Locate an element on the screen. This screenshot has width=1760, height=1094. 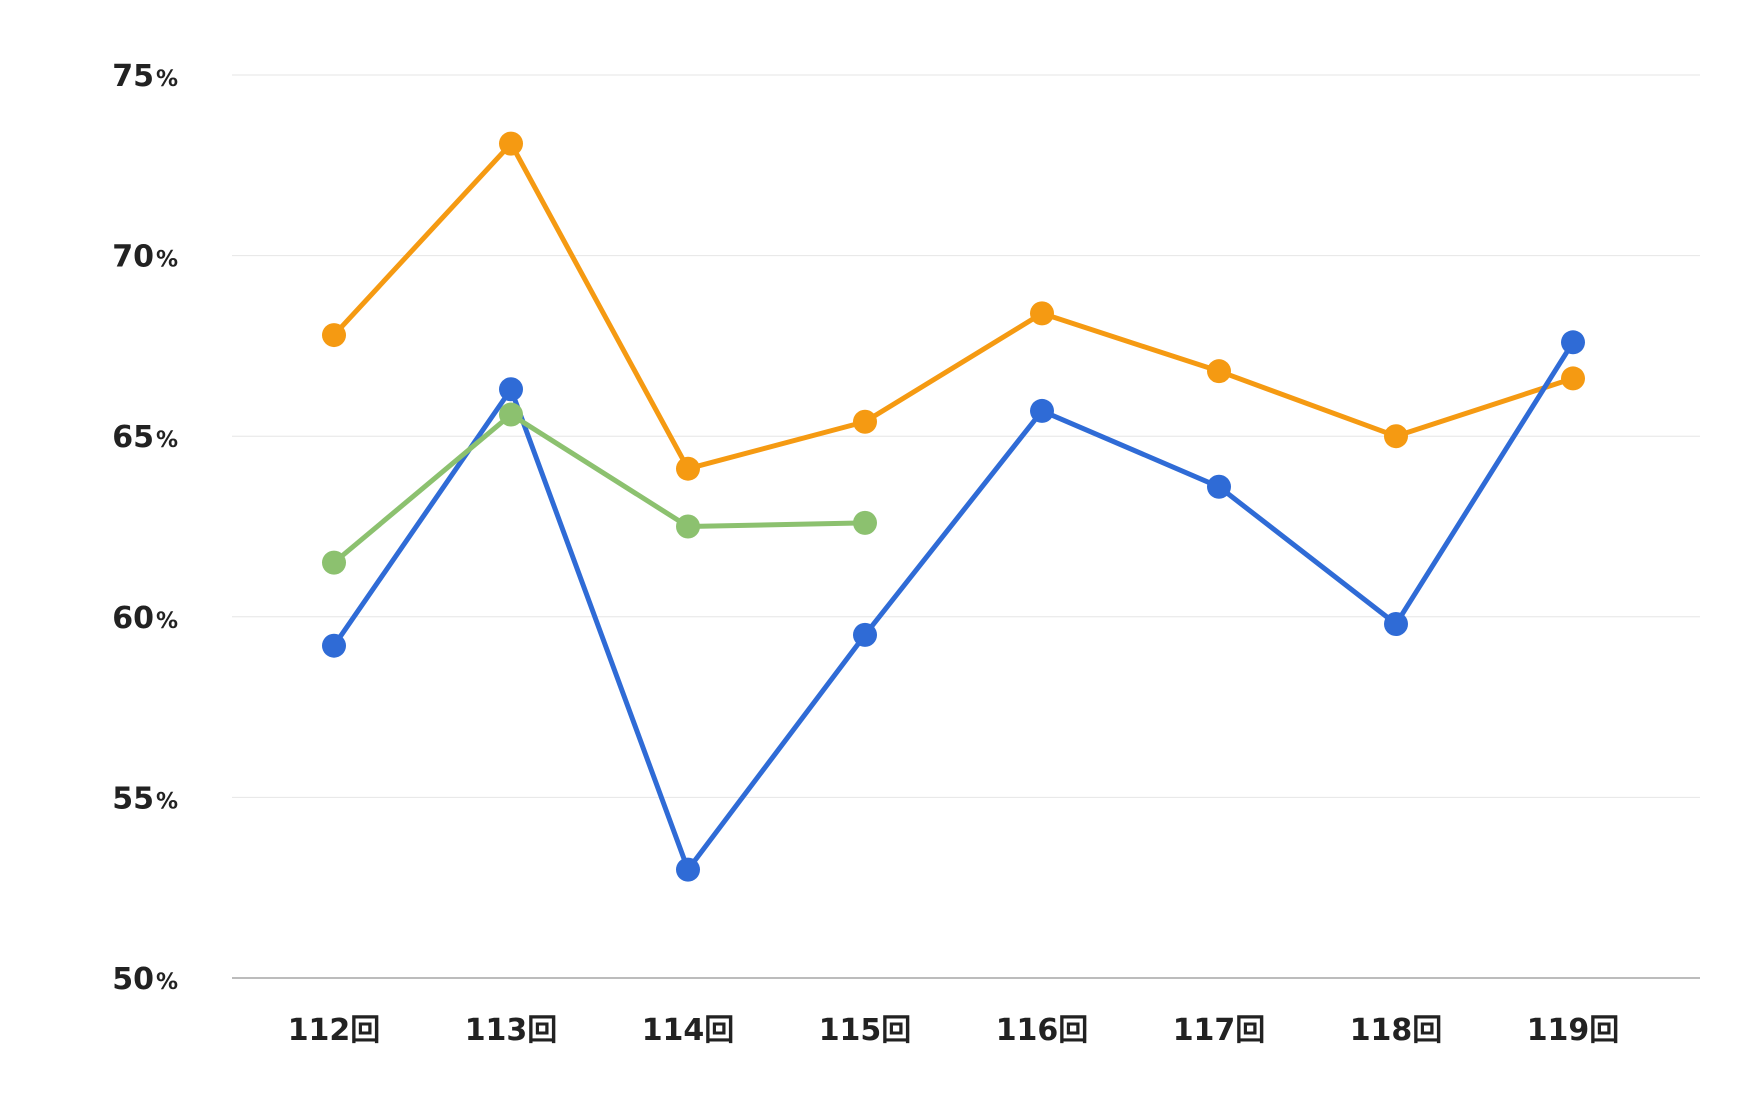
y-tick-label: 50% is located at coordinates (145, 979).